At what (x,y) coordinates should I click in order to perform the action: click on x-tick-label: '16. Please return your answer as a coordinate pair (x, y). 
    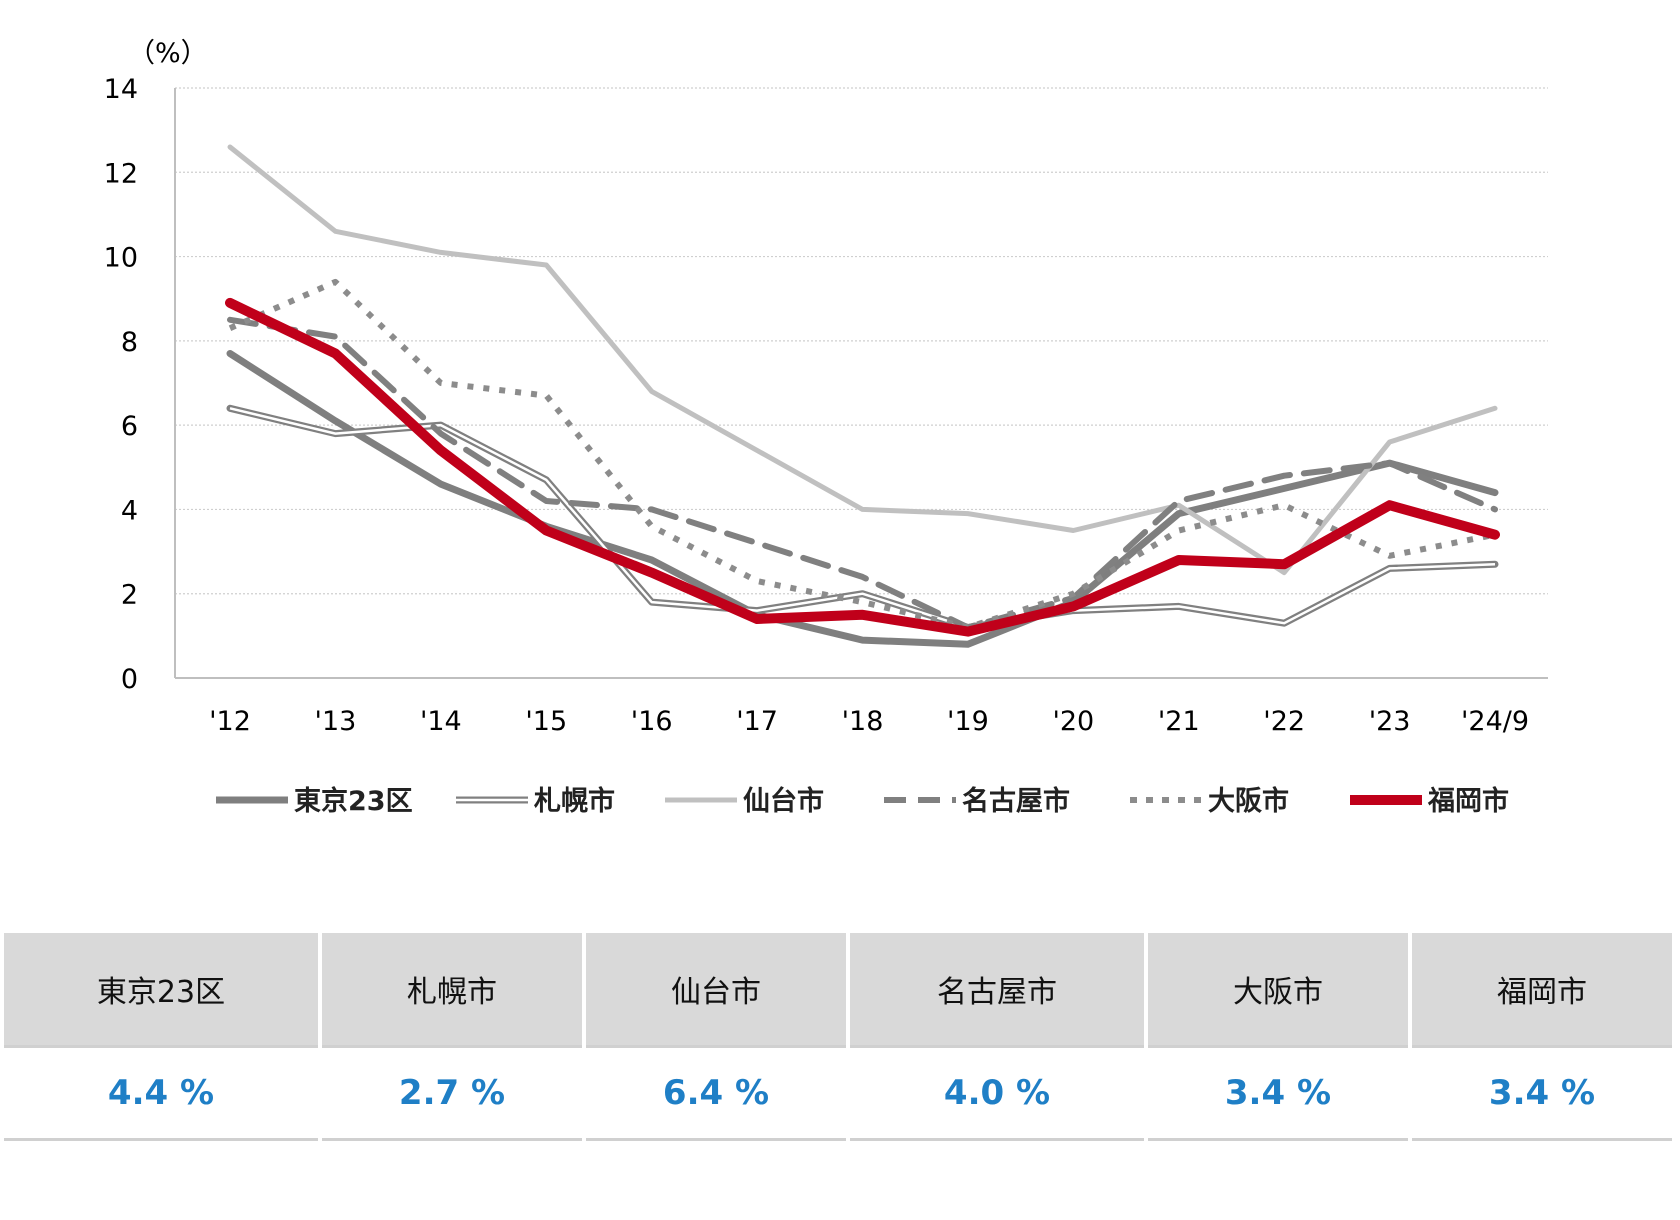
    Looking at the image, I should click on (652, 721).